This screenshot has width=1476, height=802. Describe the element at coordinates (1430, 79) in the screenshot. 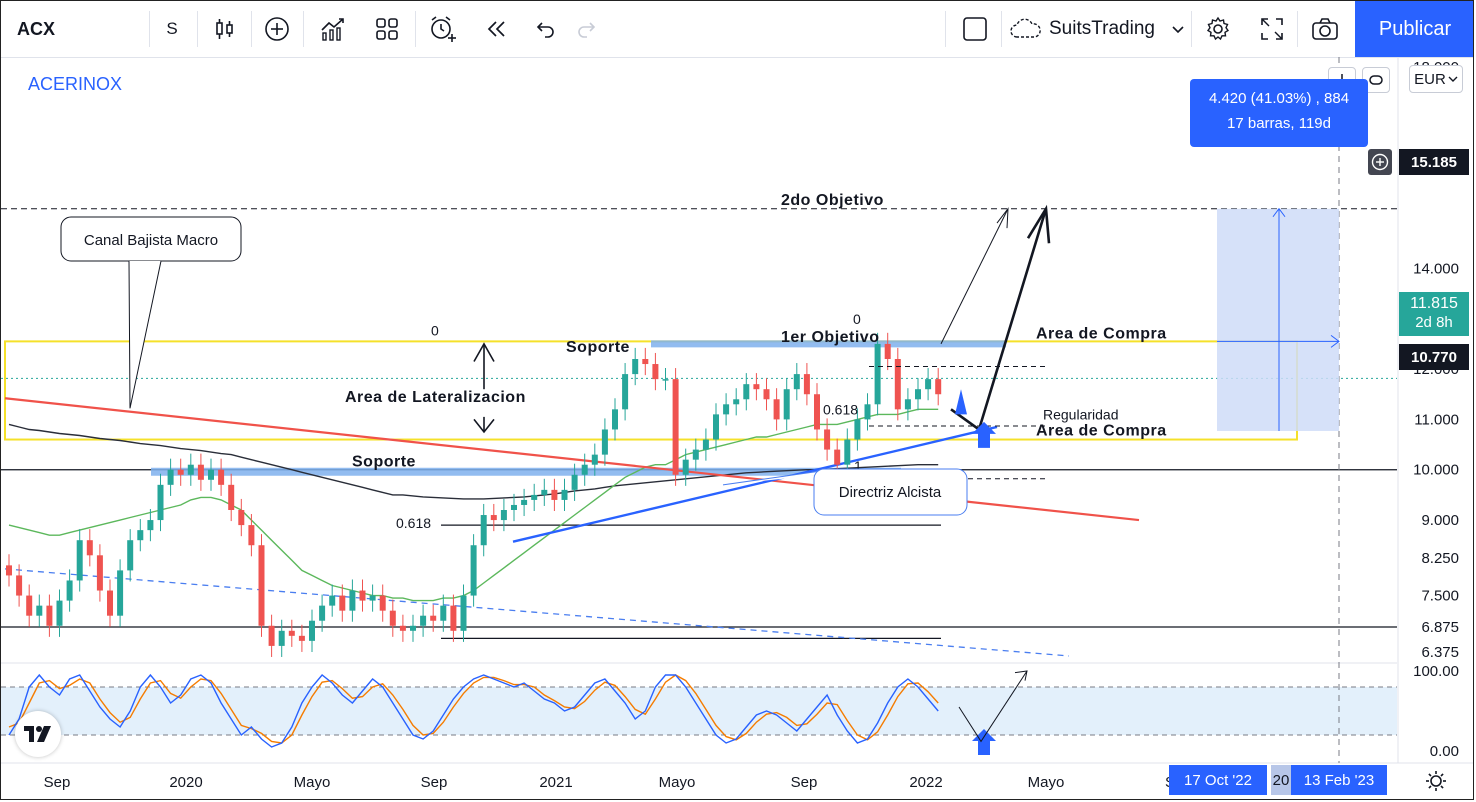

I see `currency-label: EUR` at that location.